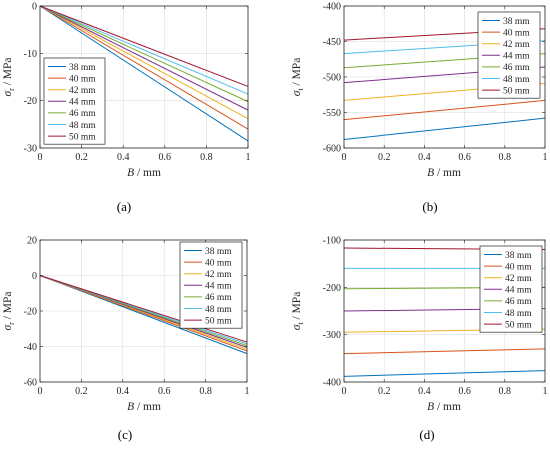 The image size is (550, 449). What do you see at coordinates (332, 288) in the screenshot?
I see `y-tick-label: -200` at bounding box center [332, 288].